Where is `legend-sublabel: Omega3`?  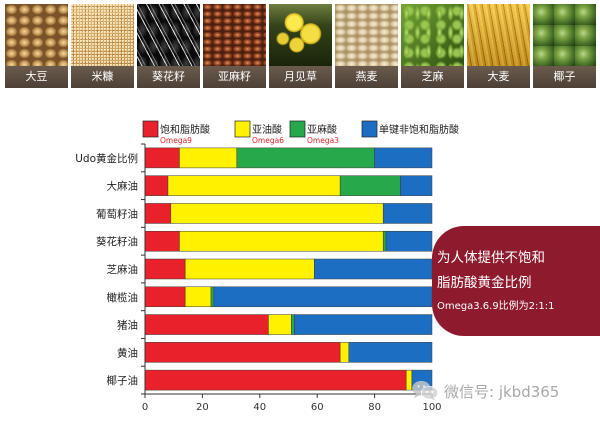
legend-sublabel: Omega3 is located at coordinates (323, 140).